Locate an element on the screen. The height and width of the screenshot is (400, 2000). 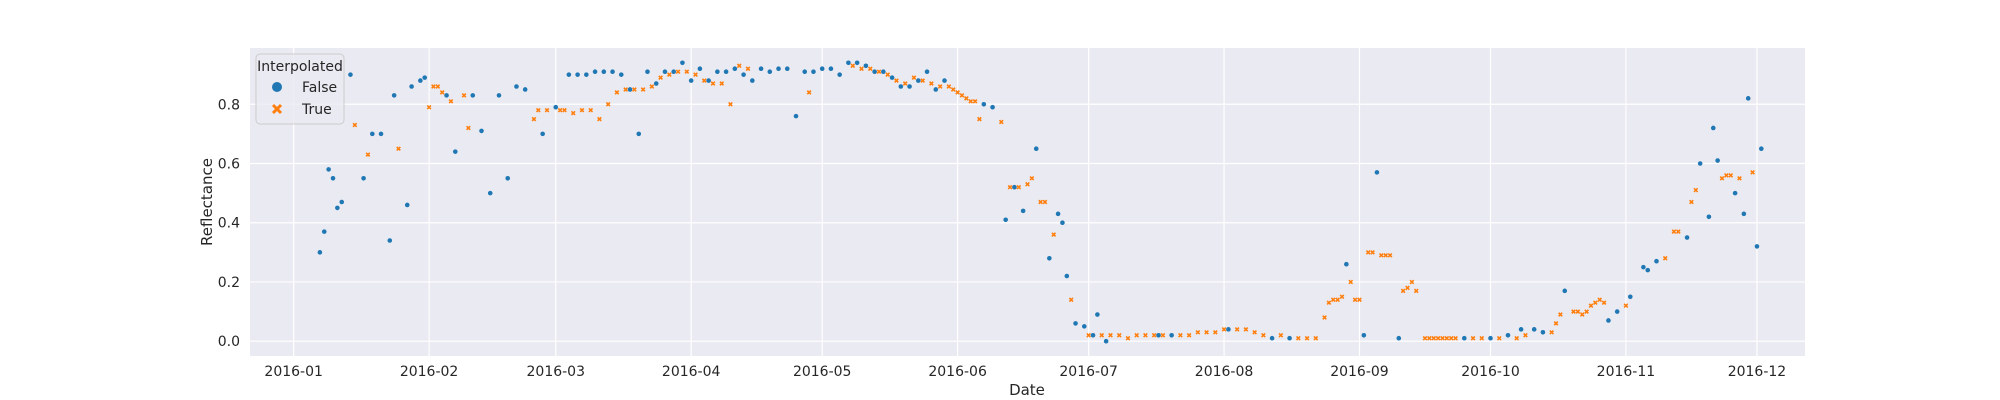
x-tick-label: 2016-12 is located at coordinates (1757, 372).